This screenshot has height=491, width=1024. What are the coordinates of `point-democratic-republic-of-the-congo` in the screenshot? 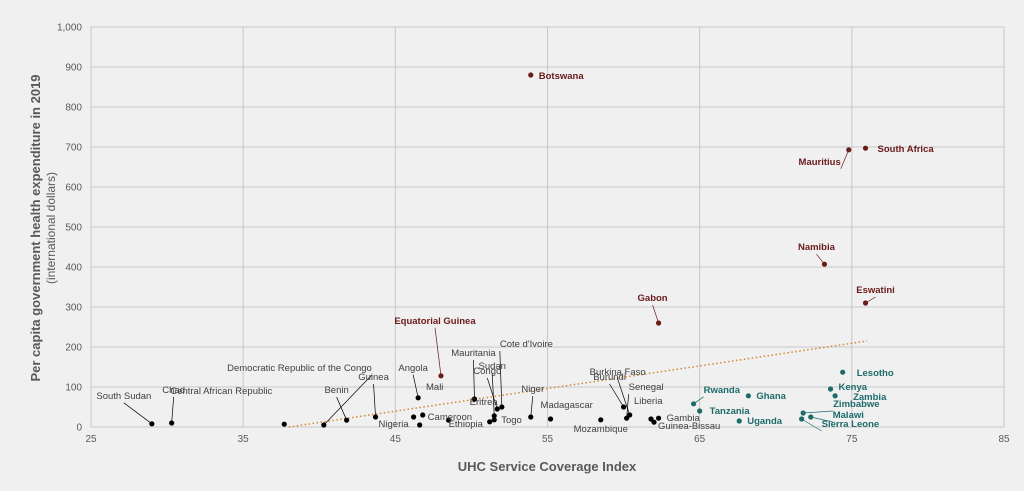 It's located at (324, 425).